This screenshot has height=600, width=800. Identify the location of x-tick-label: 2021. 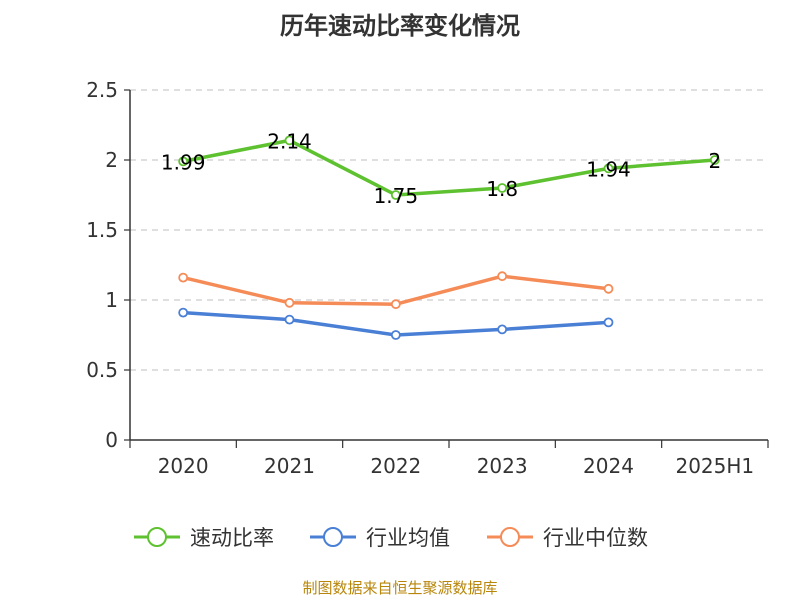
(289, 466).